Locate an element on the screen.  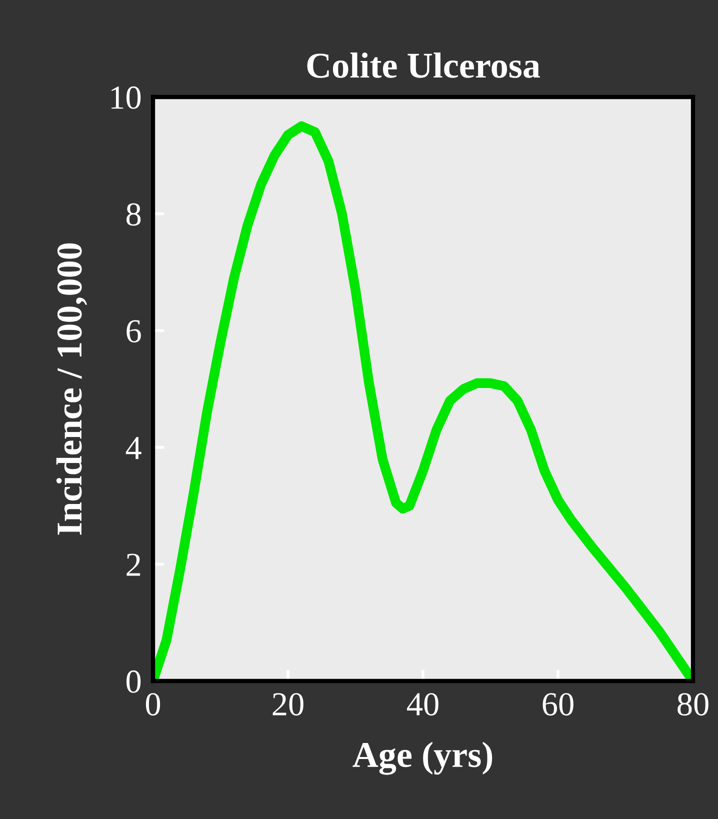
y-tick-label: 2 is located at coordinates (133, 565).